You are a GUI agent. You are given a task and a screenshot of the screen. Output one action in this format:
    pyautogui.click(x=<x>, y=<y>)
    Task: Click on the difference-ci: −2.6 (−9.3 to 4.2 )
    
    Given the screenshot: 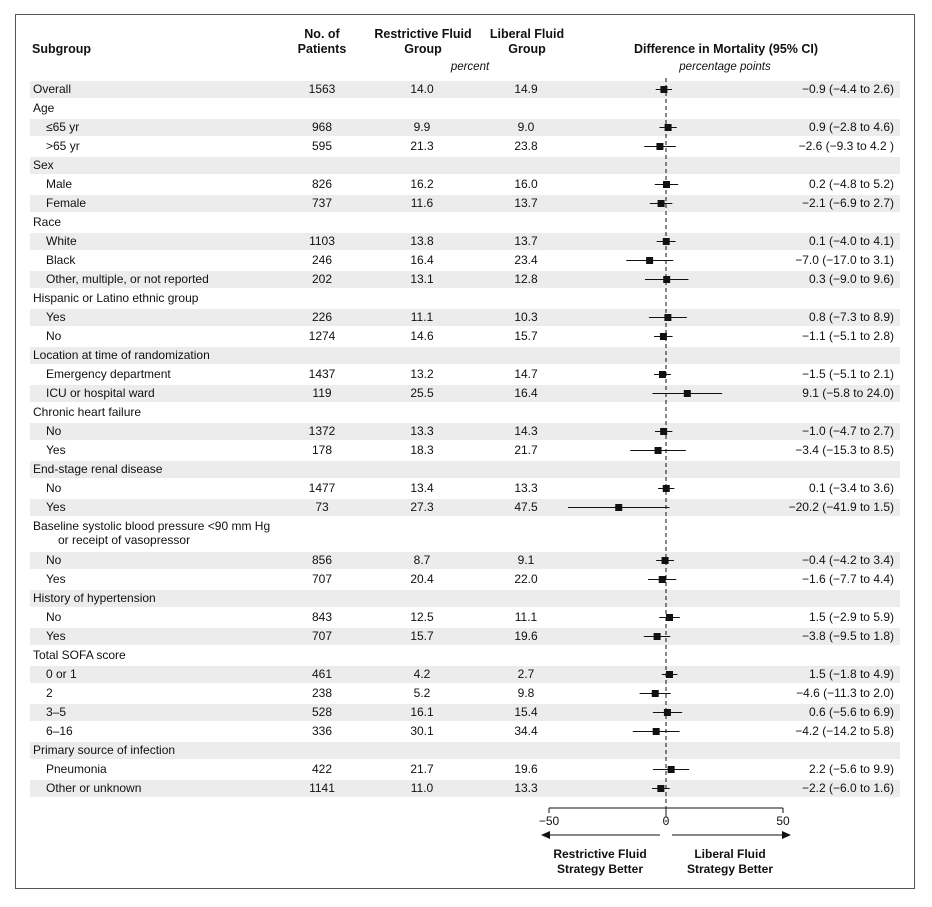 What is the action you would take?
    pyautogui.click(x=846, y=146)
    